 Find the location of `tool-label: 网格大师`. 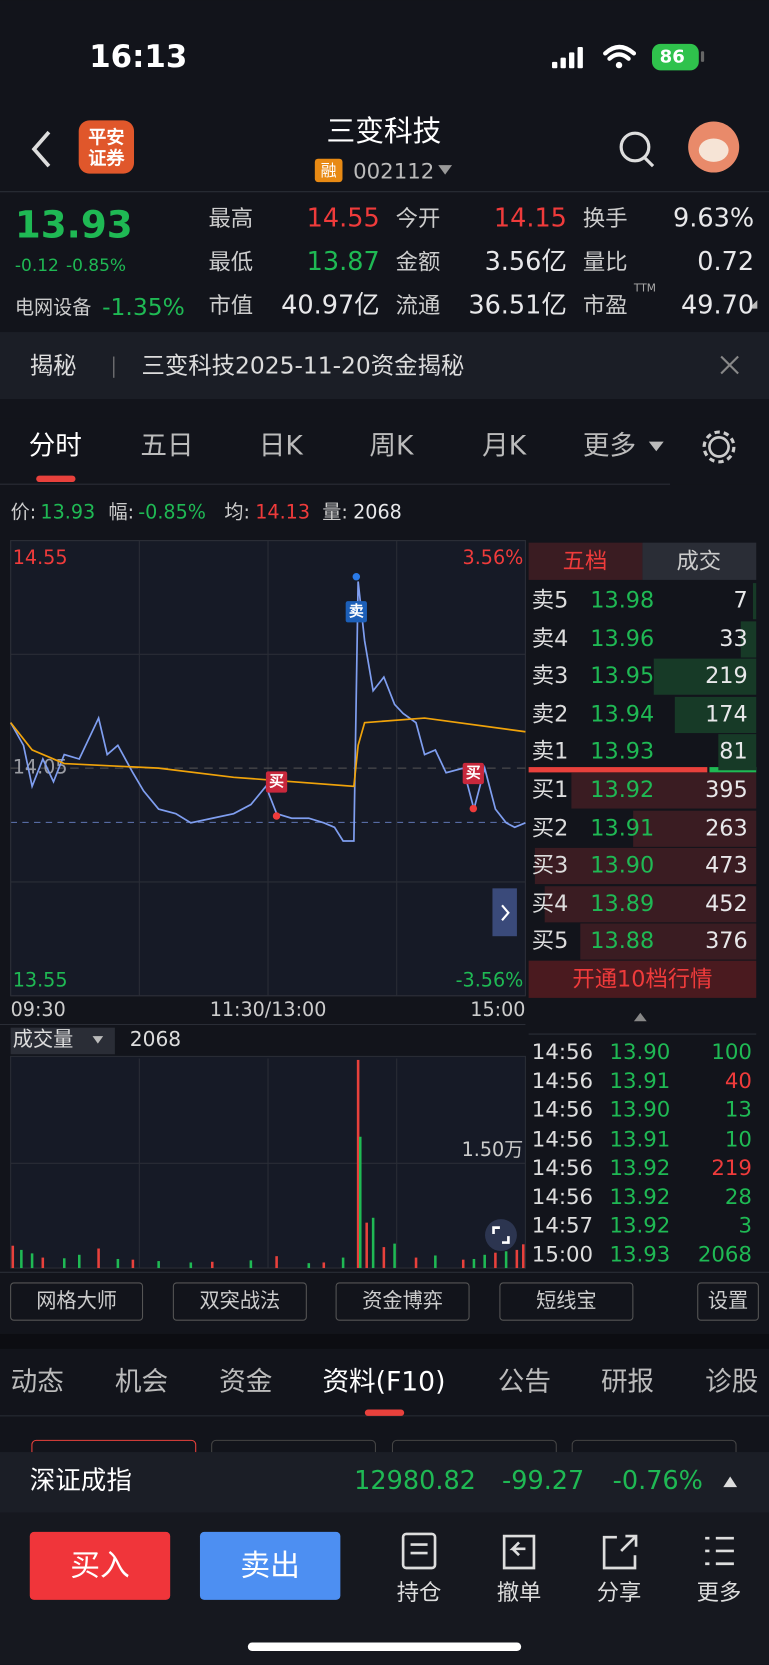

tool-label: 网格大师 is located at coordinates (76, 1301).